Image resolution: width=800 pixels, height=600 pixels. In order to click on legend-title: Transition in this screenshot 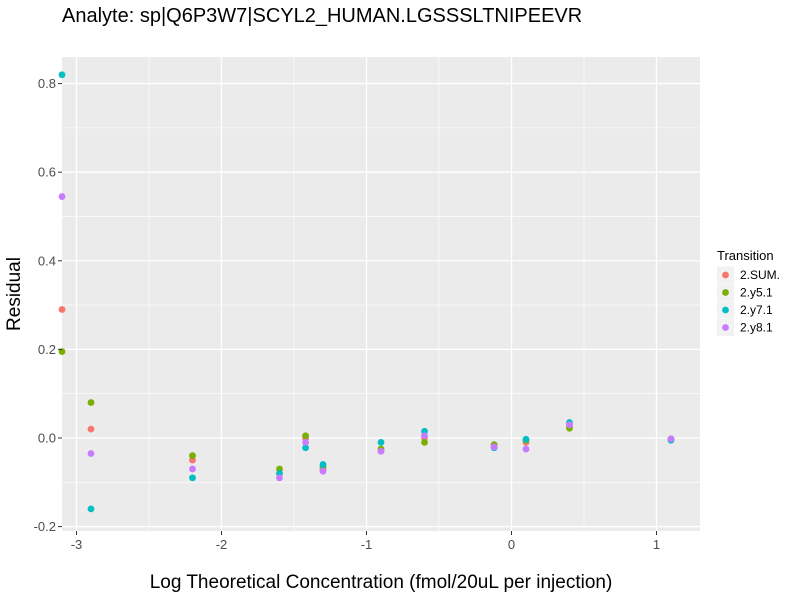, I will do `click(745, 255)`.